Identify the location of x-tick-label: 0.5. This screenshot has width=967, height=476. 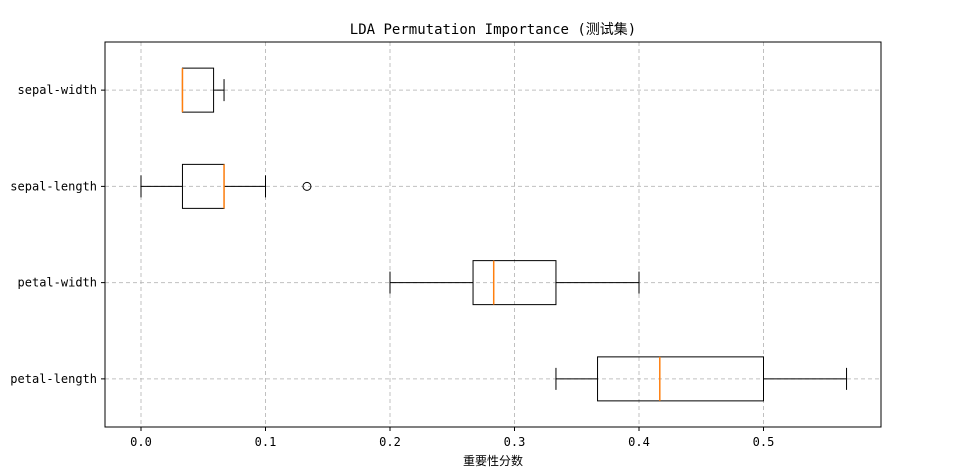
(764, 442).